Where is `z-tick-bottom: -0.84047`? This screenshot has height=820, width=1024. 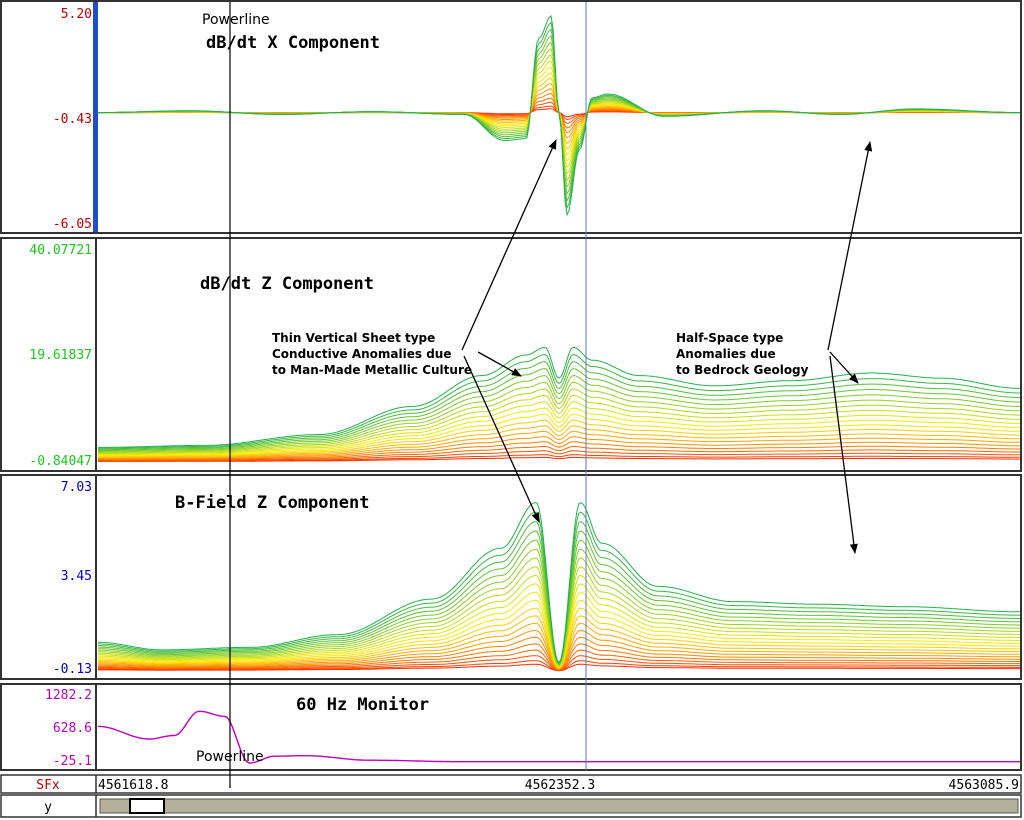
z-tick-bottom: -0.84047 is located at coordinates (60, 461).